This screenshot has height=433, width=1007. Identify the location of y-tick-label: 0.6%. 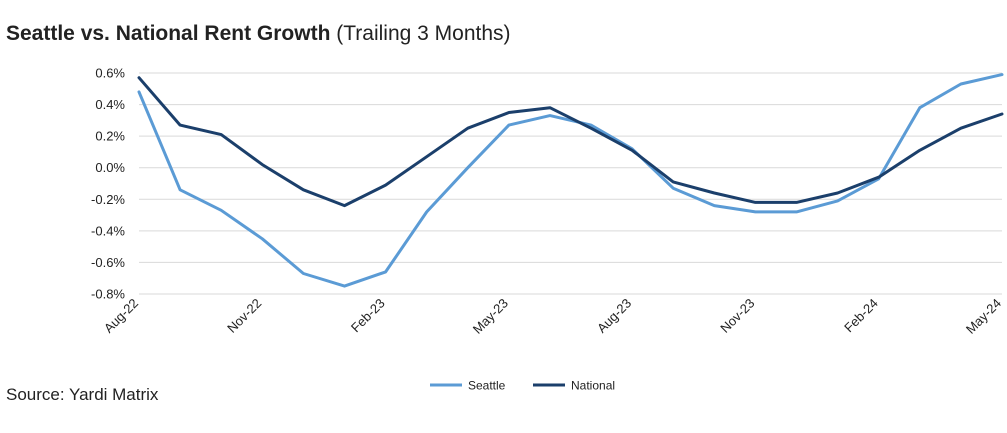
(110, 73).